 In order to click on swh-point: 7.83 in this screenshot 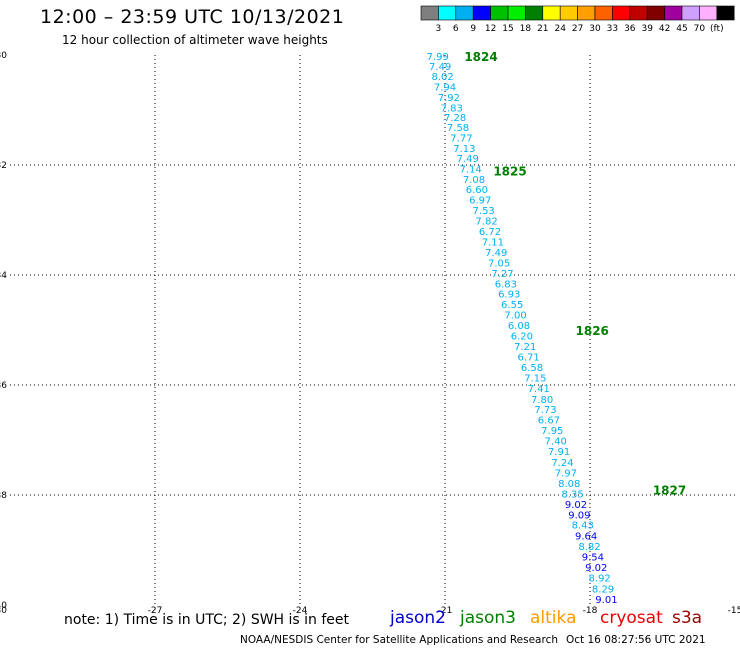, I will do `click(452, 108)`.